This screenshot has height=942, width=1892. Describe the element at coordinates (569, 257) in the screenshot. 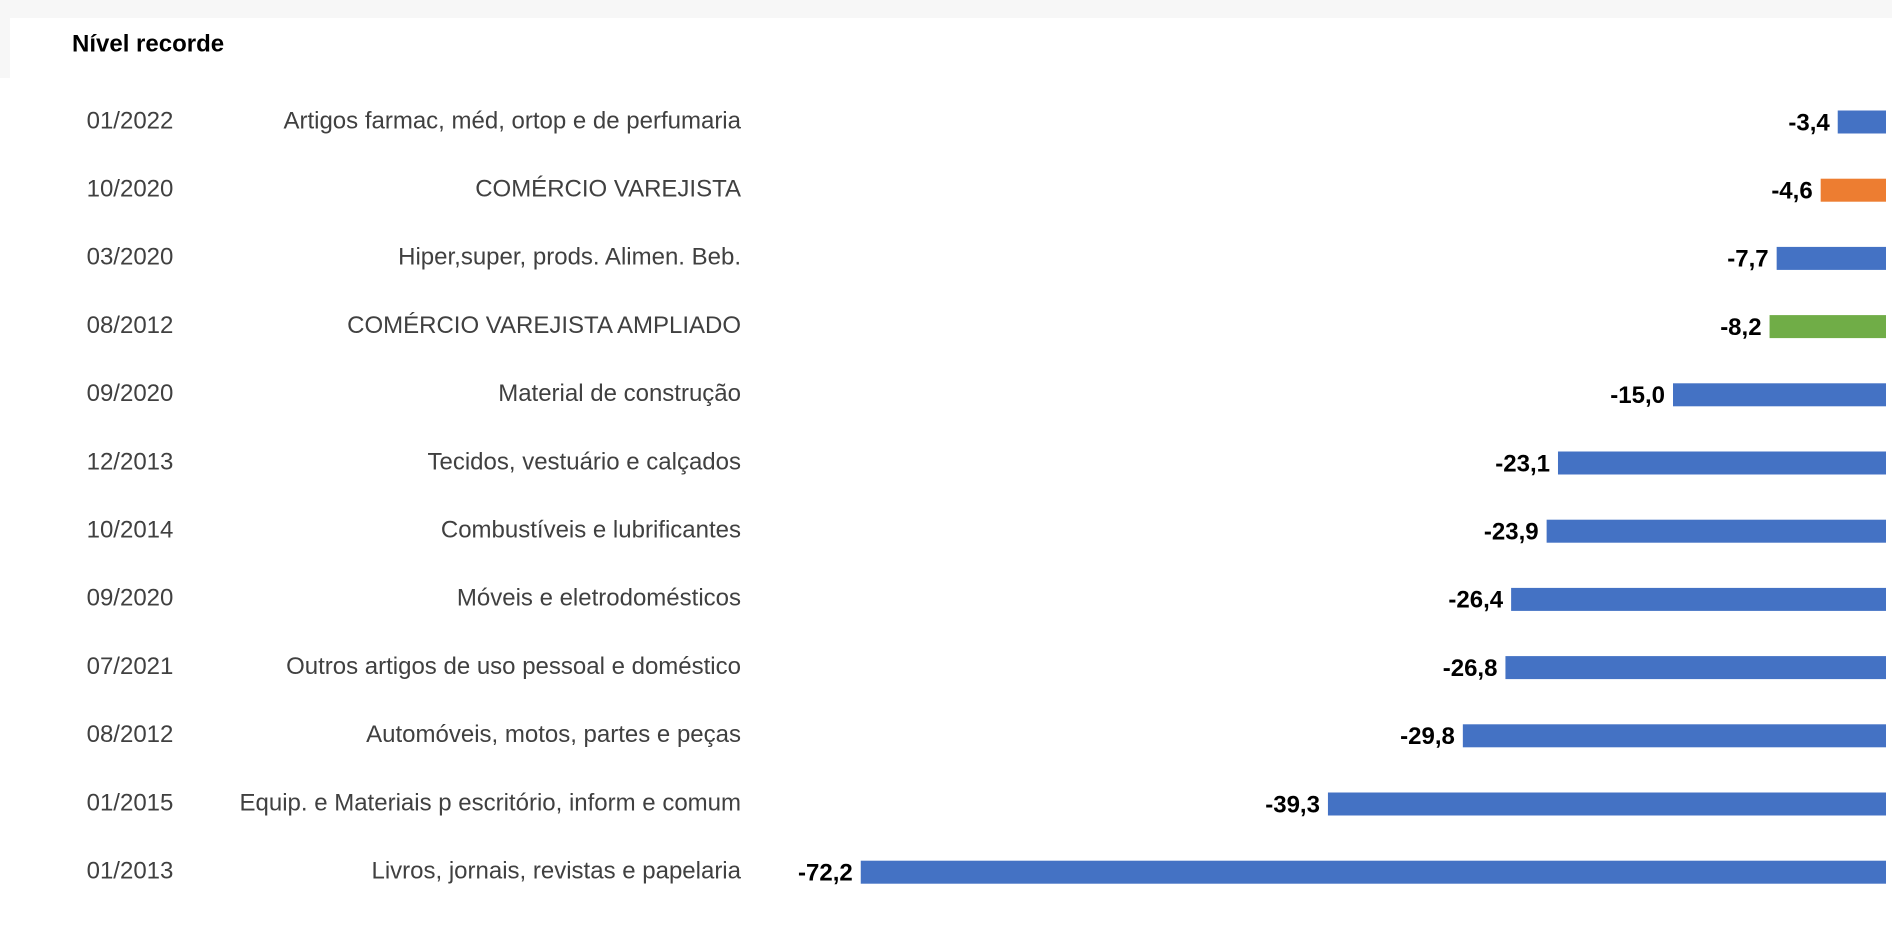

I see `category-label: Hiper,super, prods. Alimen. Beb.` at that location.